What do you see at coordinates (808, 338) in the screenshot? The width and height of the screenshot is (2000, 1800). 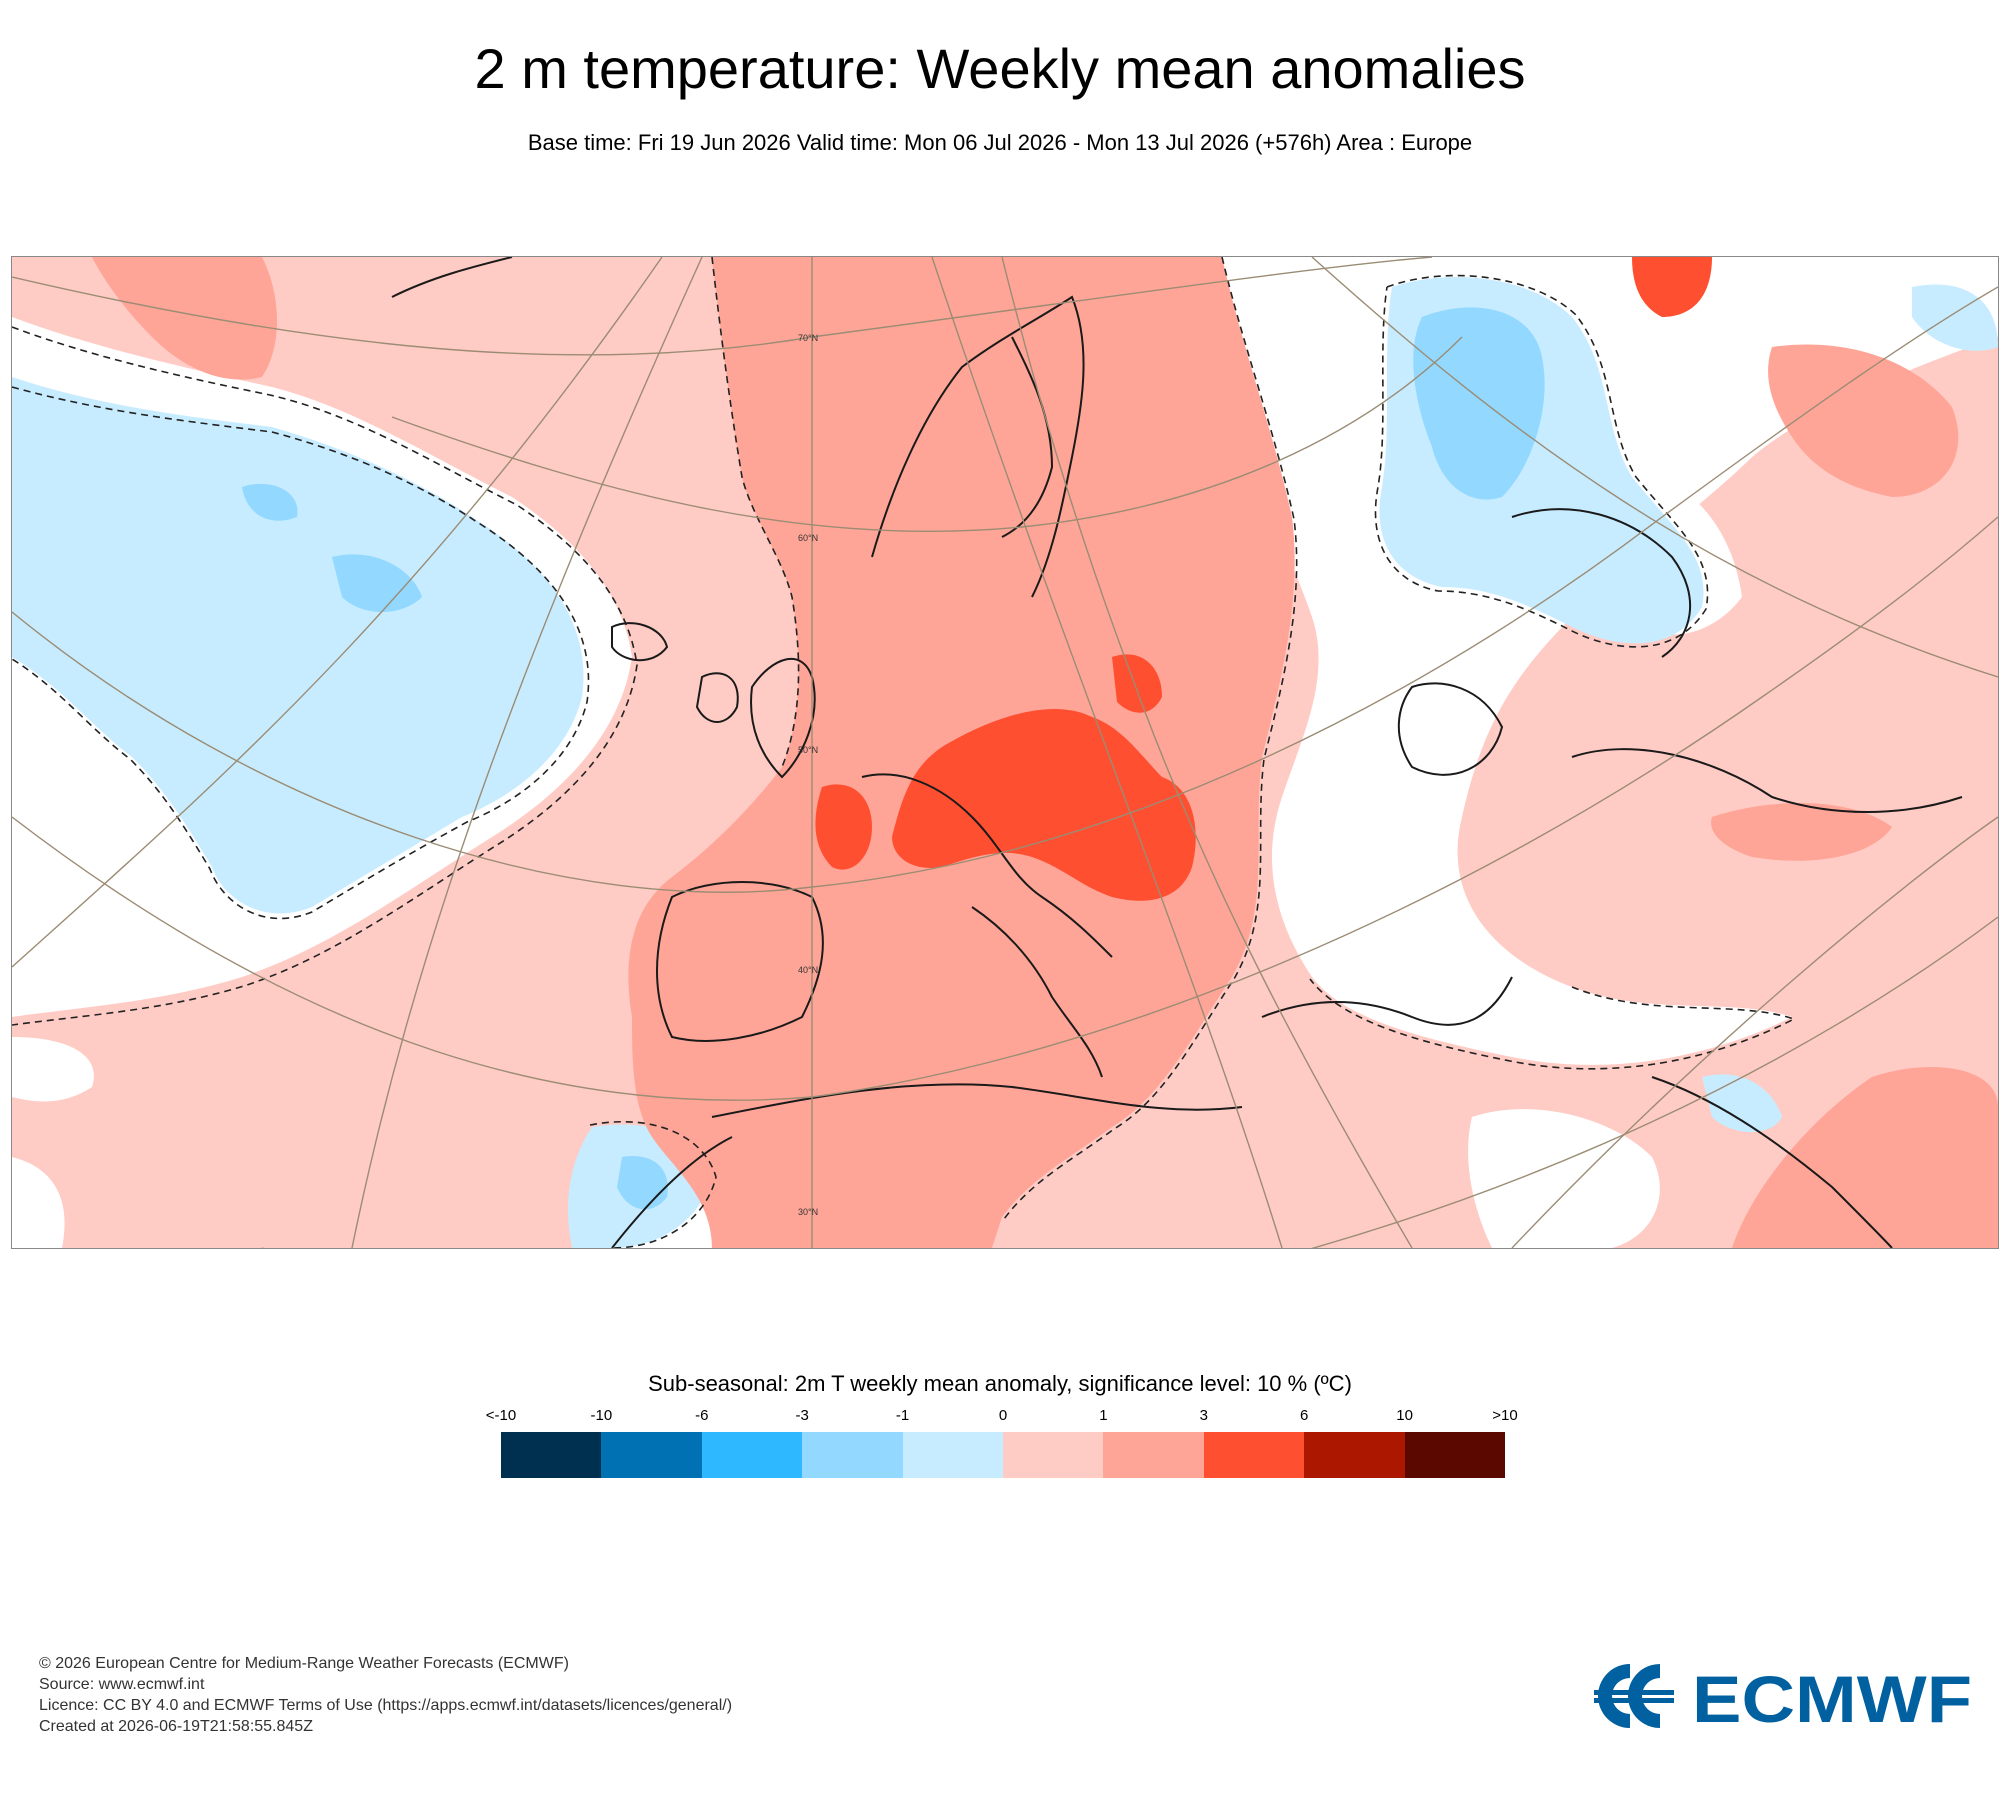 I see `lat-label-70: 70°N` at bounding box center [808, 338].